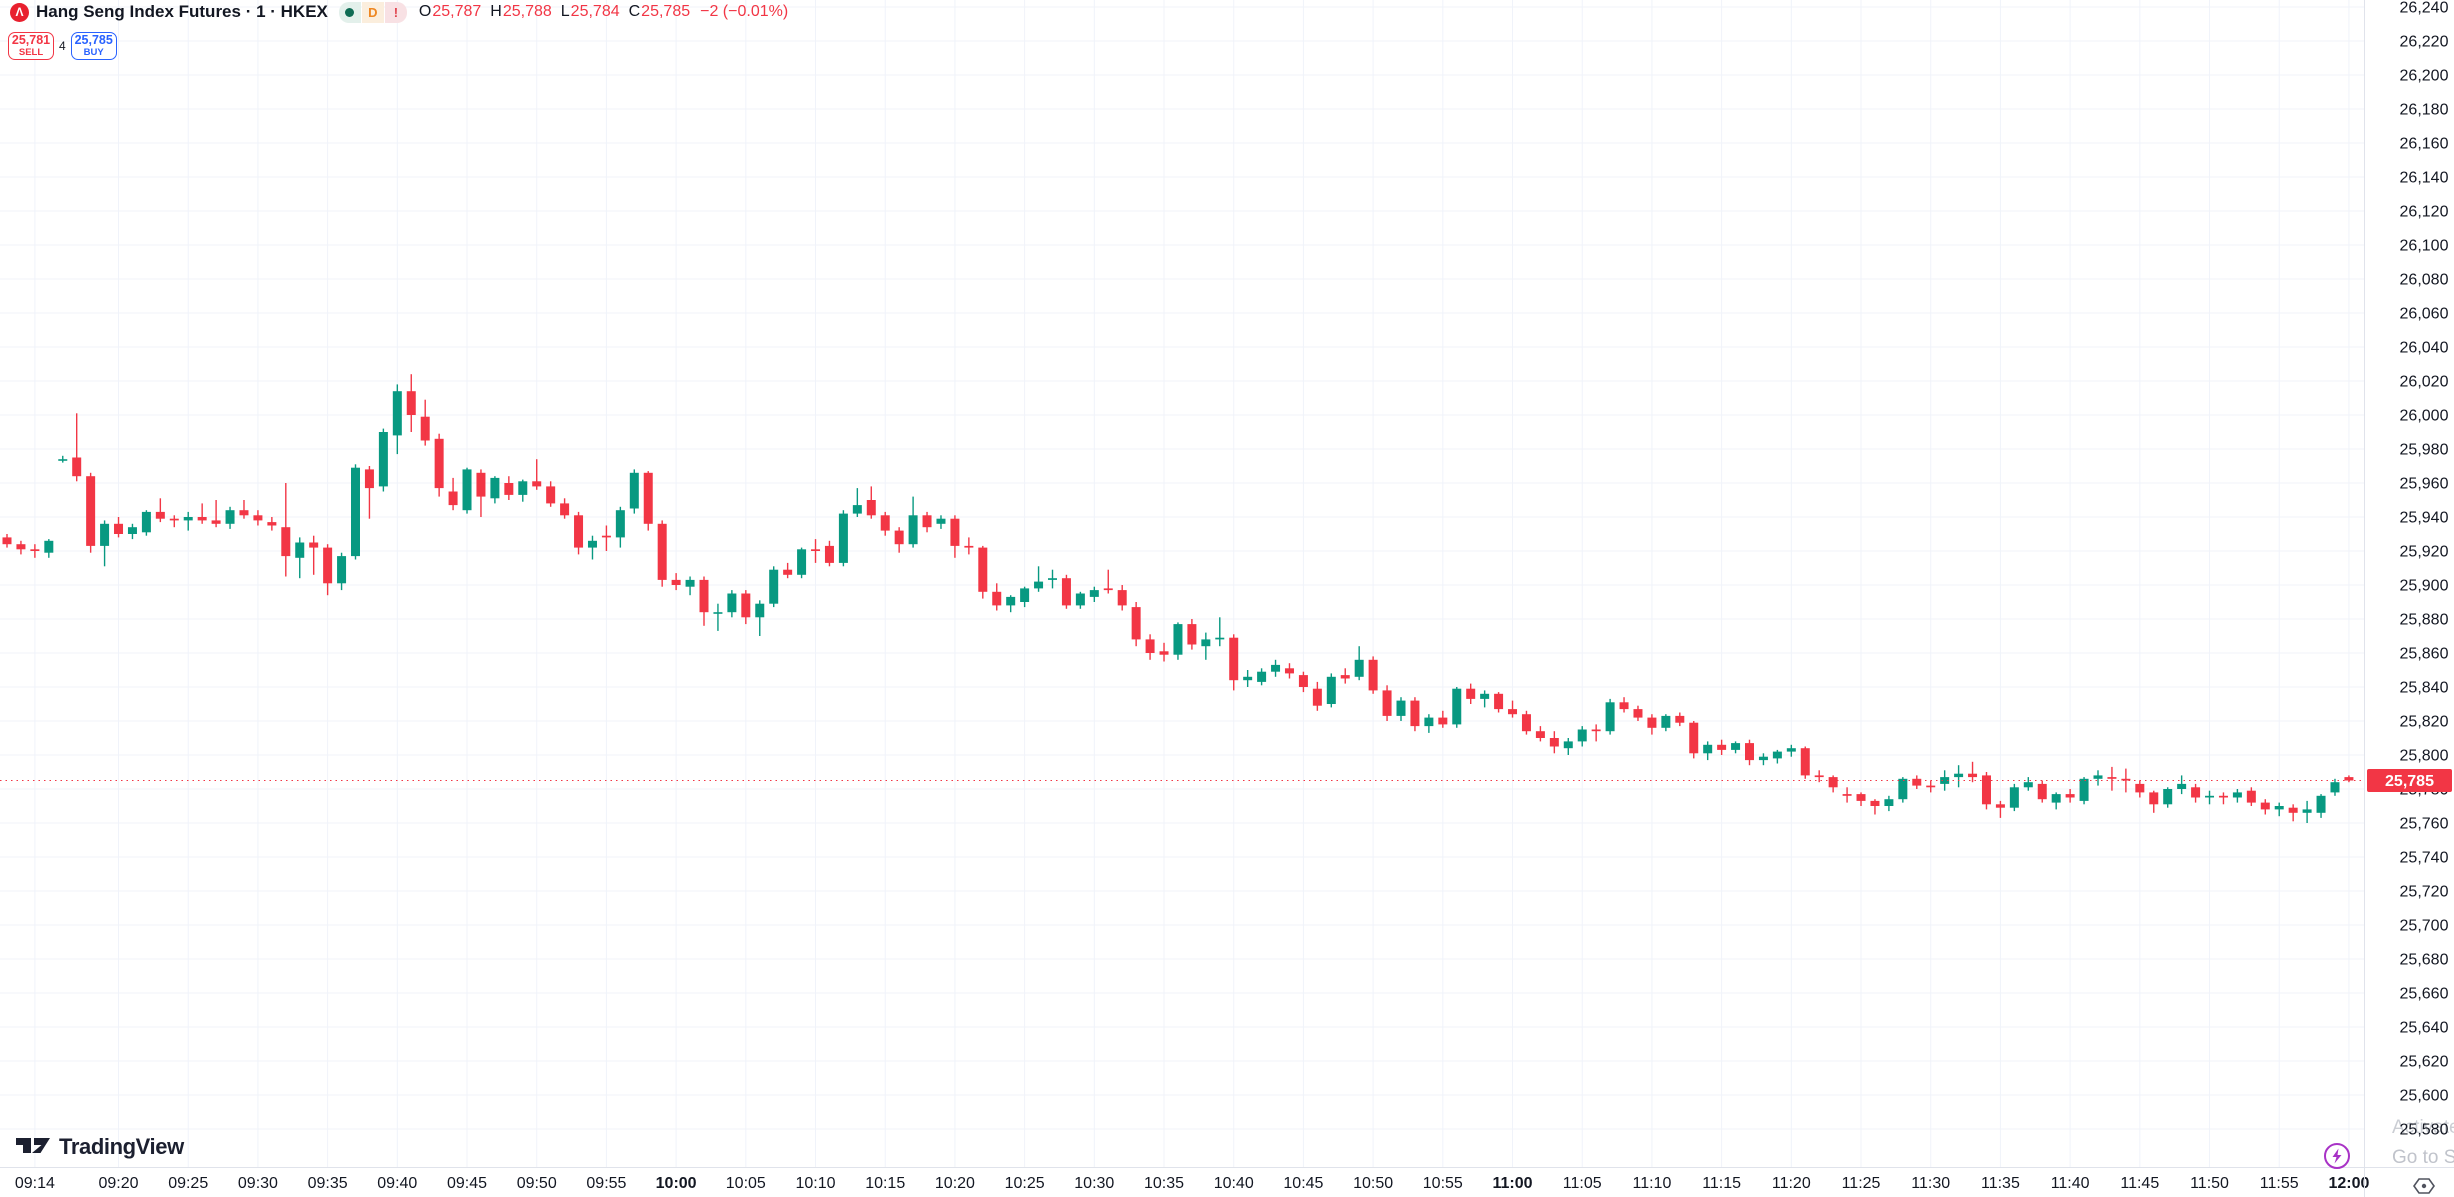 The image size is (2454, 1197). I want to click on sell-button: 25,781 SELL, so click(31, 46).